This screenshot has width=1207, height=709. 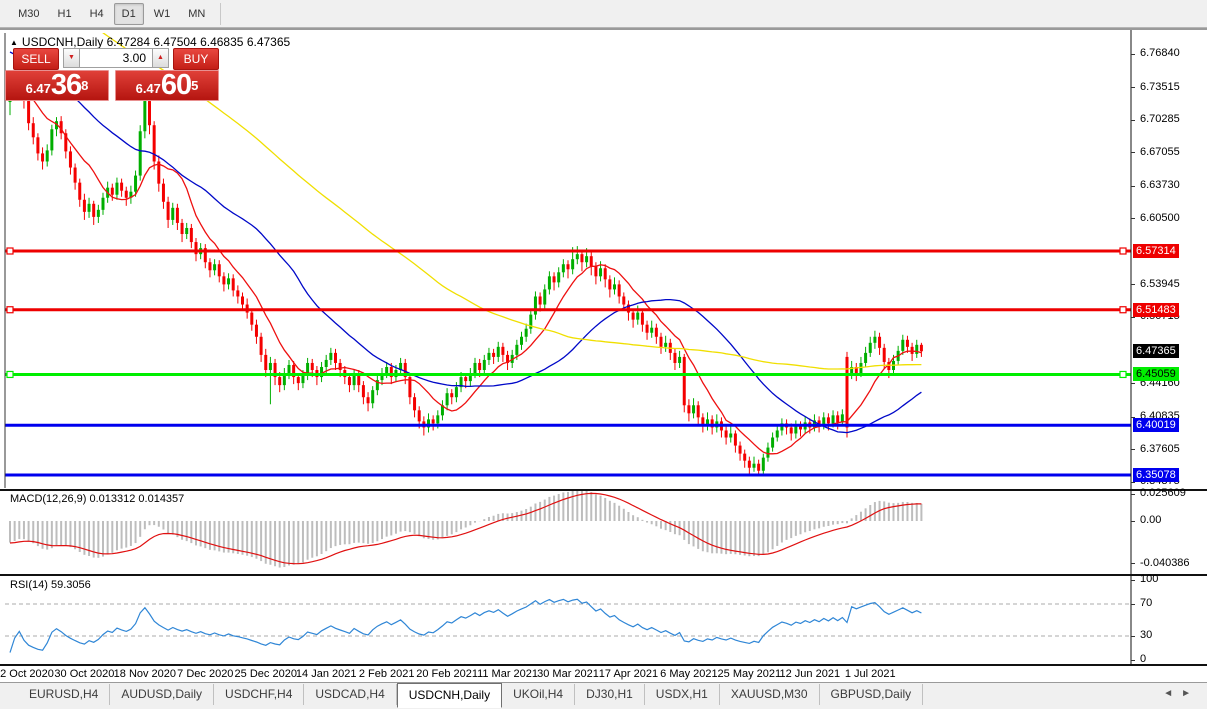 What do you see at coordinates (449, 695) in the screenshot?
I see `chart-tab-usdcnh: USDCNH,Daily` at bounding box center [449, 695].